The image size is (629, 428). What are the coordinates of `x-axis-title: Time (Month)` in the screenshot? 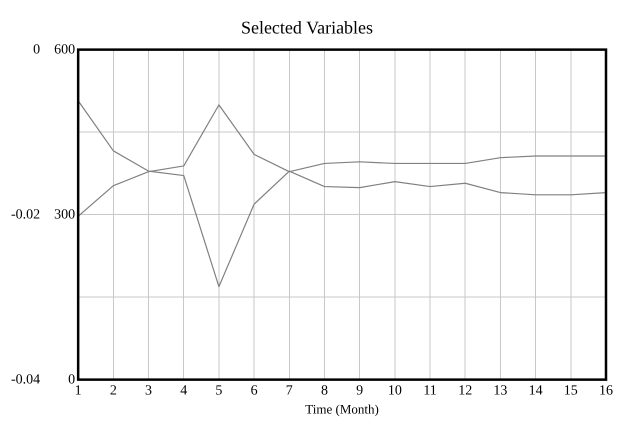 It's located at (342, 409).